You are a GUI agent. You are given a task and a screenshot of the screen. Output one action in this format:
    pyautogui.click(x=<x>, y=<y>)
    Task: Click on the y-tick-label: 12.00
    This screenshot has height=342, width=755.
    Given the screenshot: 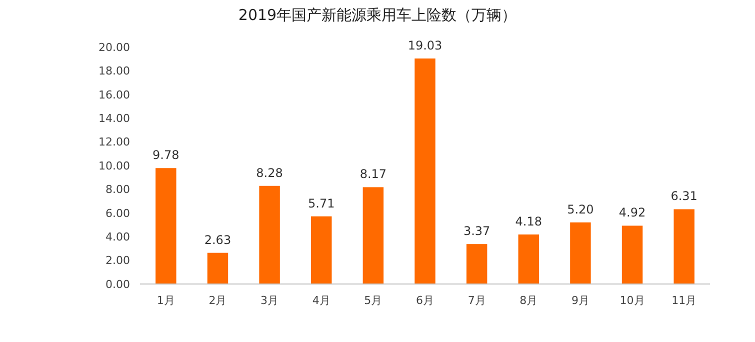 What is the action you would take?
    pyautogui.click(x=114, y=142)
    